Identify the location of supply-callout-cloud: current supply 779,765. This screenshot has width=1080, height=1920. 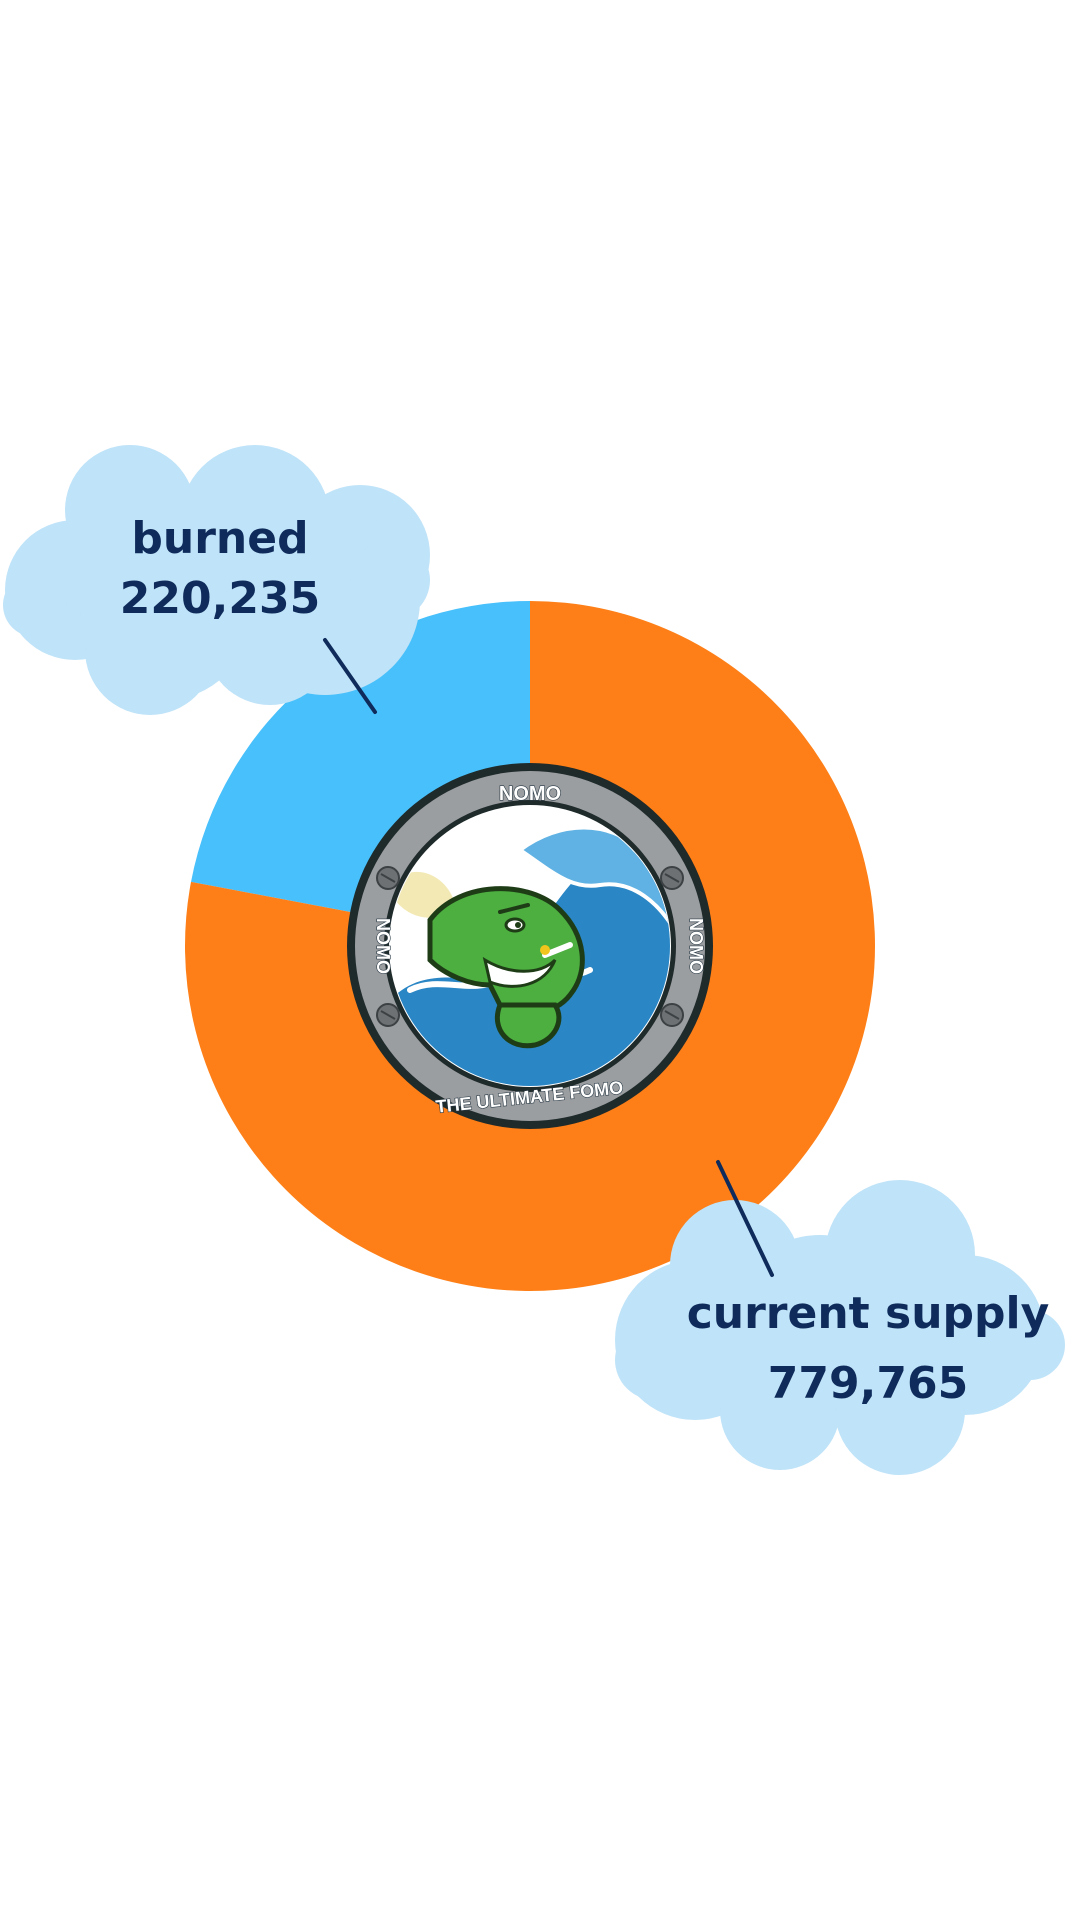
(840, 1327).